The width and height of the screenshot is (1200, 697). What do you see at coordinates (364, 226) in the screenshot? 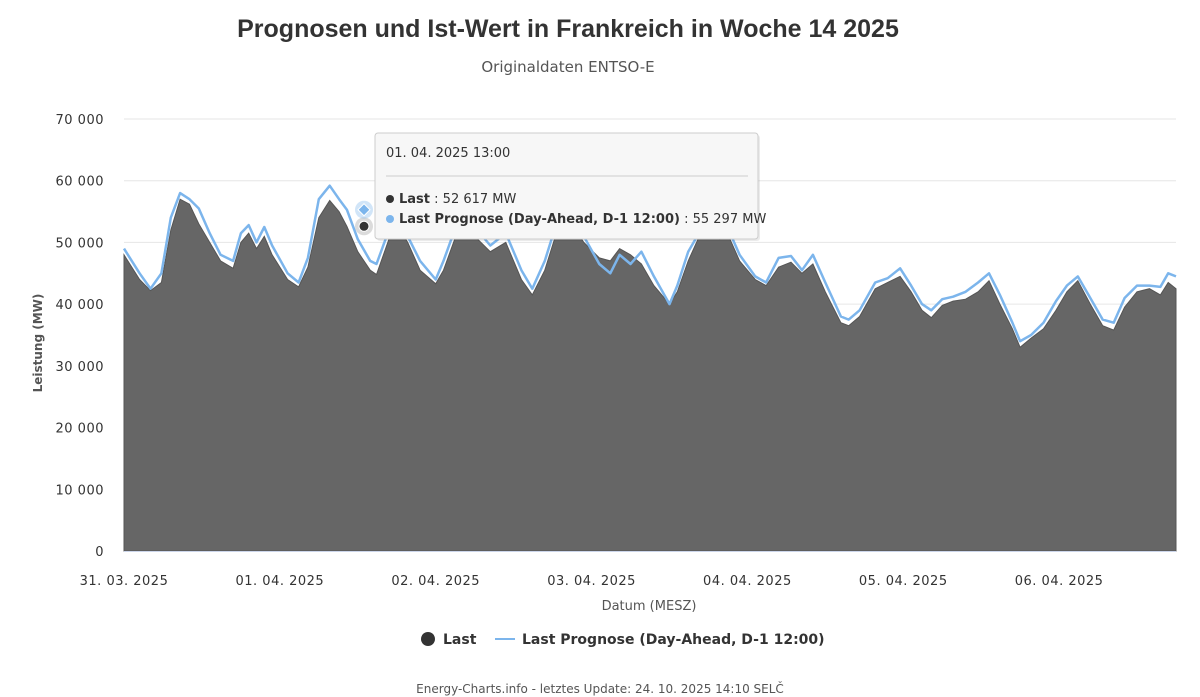
I see `hover-point-last` at bounding box center [364, 226].